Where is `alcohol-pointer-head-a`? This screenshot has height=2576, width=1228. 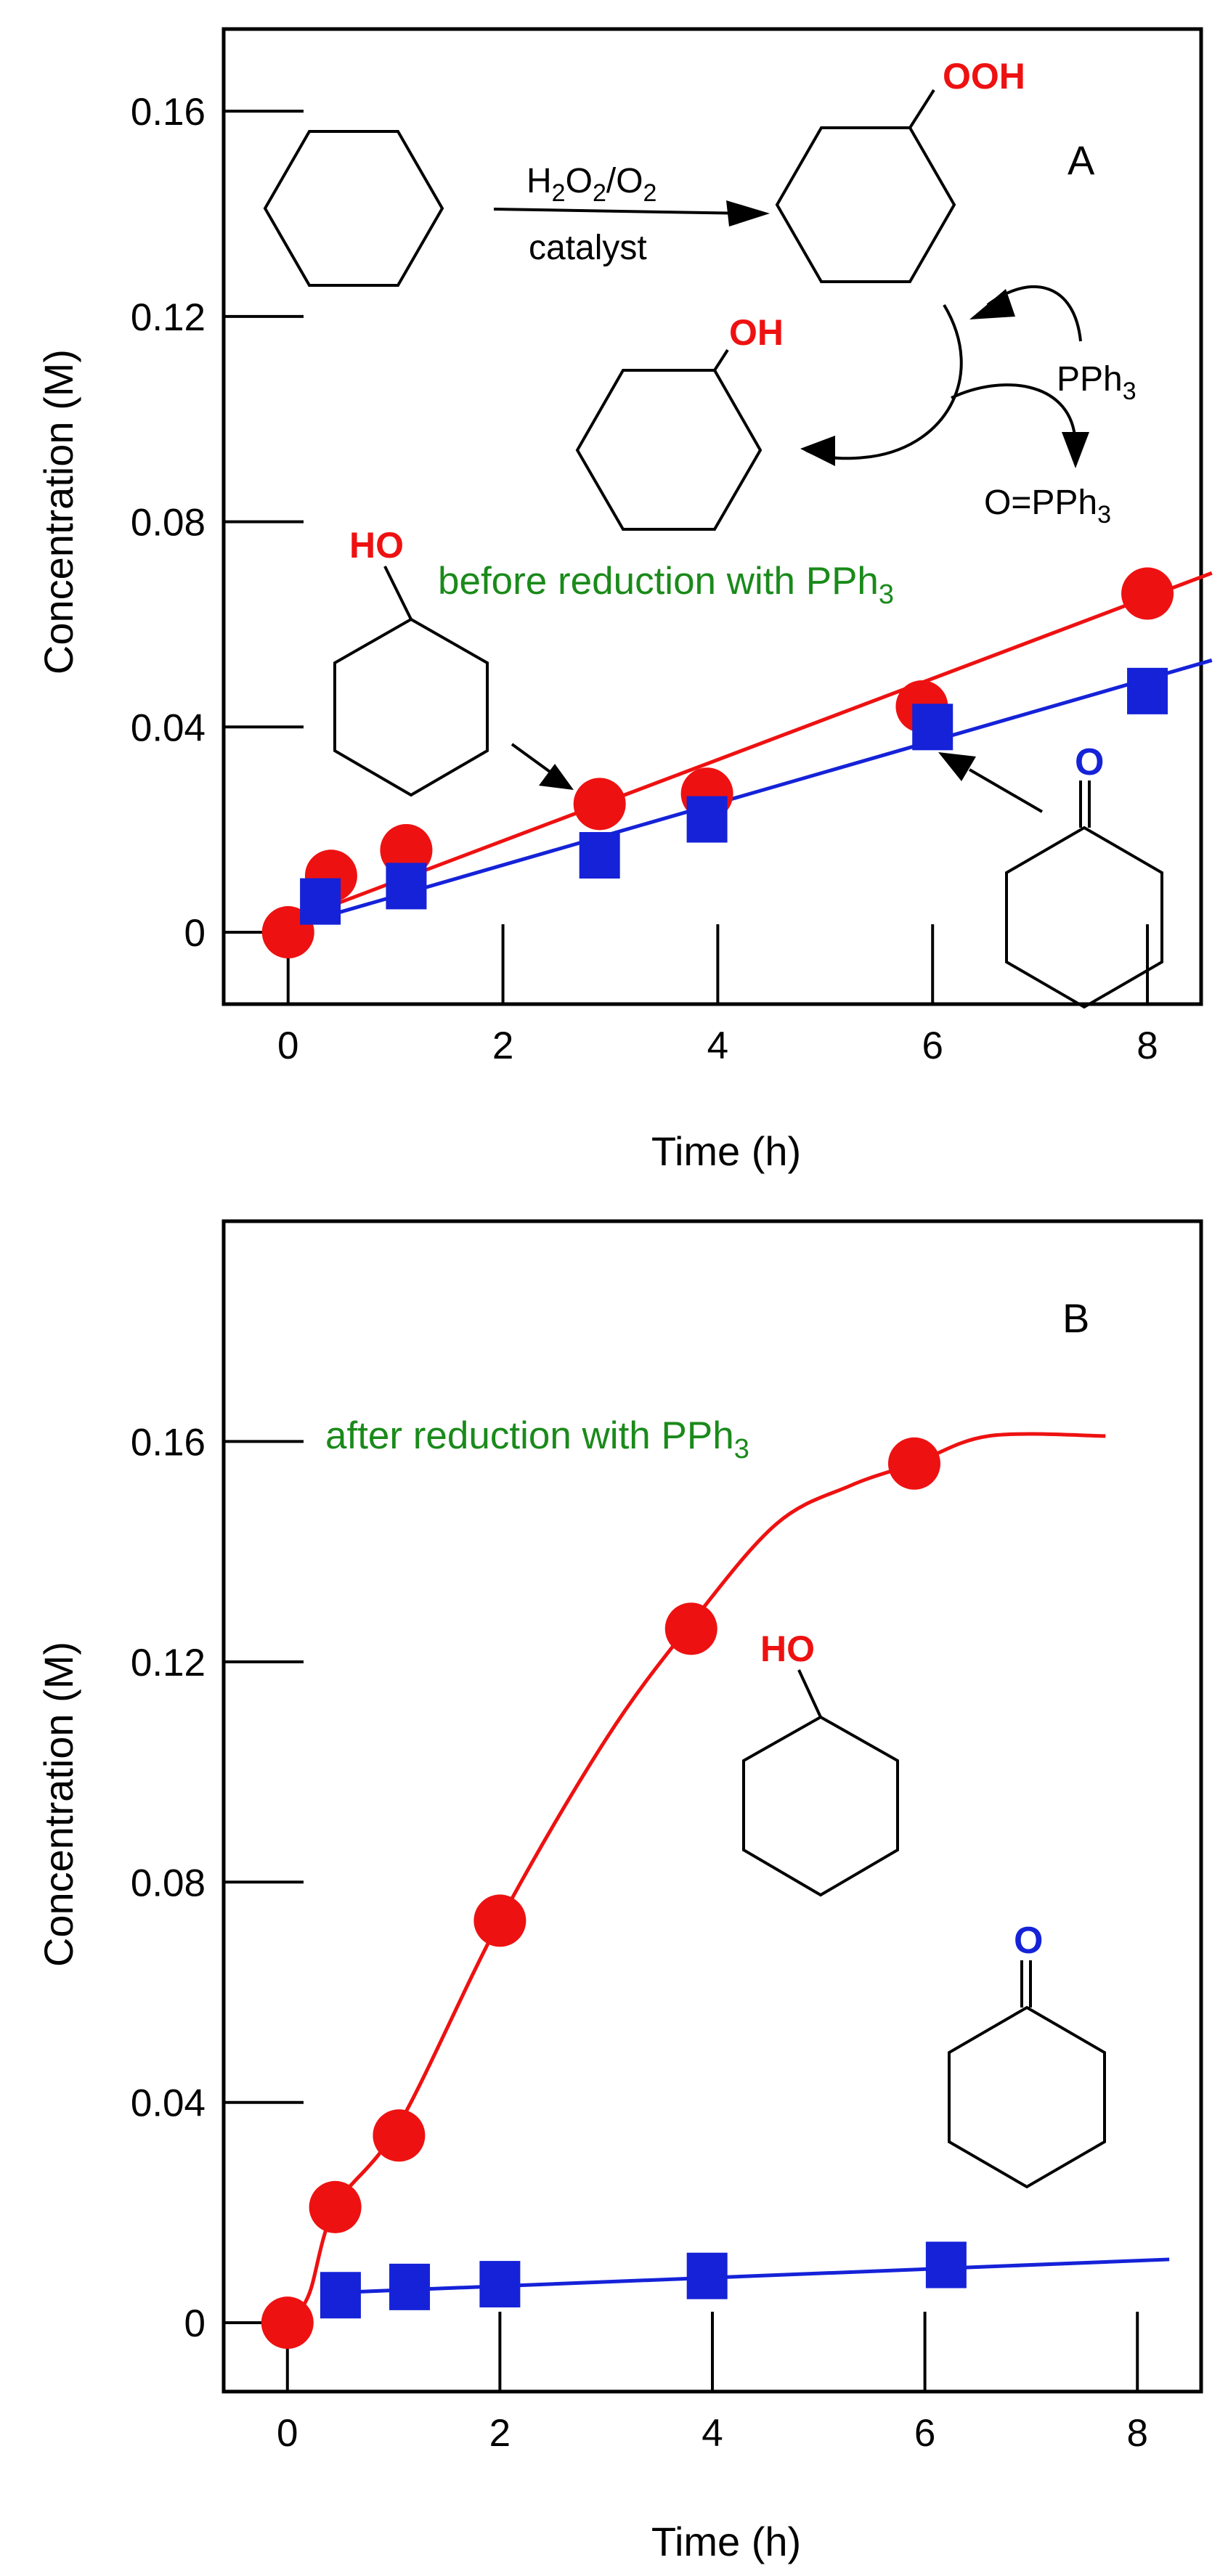
alcohol-pointer-head-a is located at coordinates (556, 777).